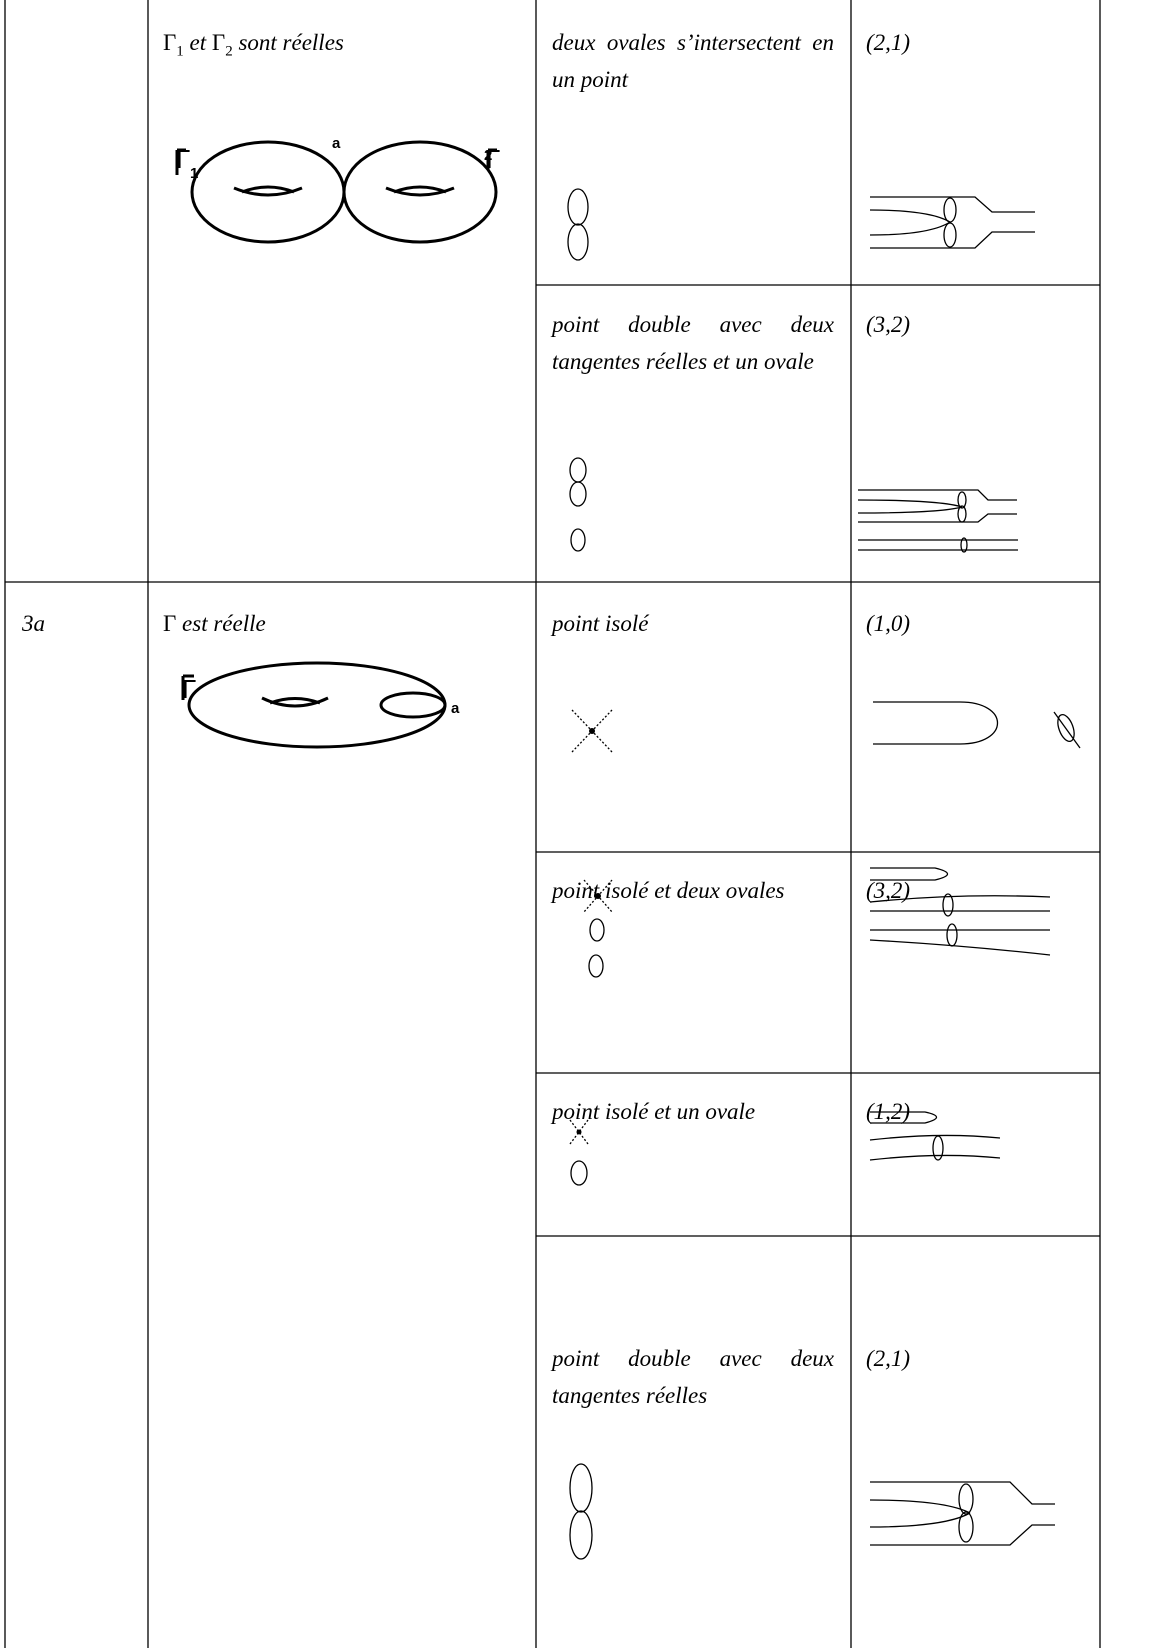 Image resolution: width=1158 pixels, height=1648 pixels. Describe the element at coordinates (336, 192) in the screenshot. I see `torus-pair` at that location.